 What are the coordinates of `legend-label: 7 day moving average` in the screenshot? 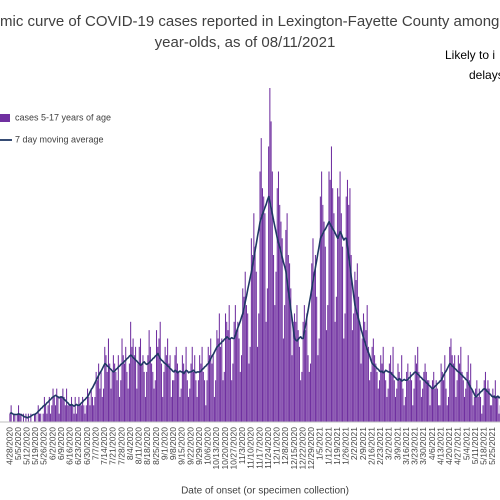 It's located at (59, 139).